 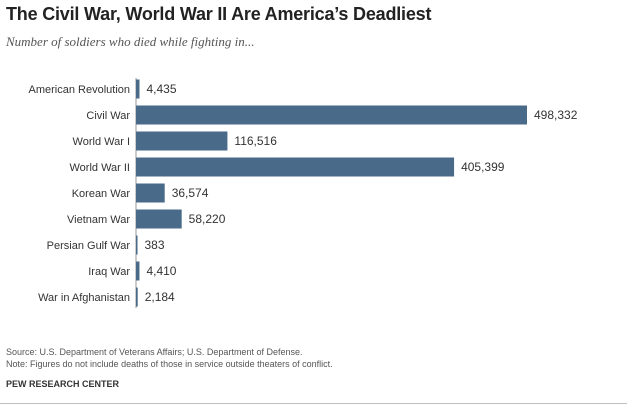 What do you see at coordinates (160, 297) in the screenshot?
I see `value-label-war-in-afghanistan: 2,184` at bounding box center [160, 297].